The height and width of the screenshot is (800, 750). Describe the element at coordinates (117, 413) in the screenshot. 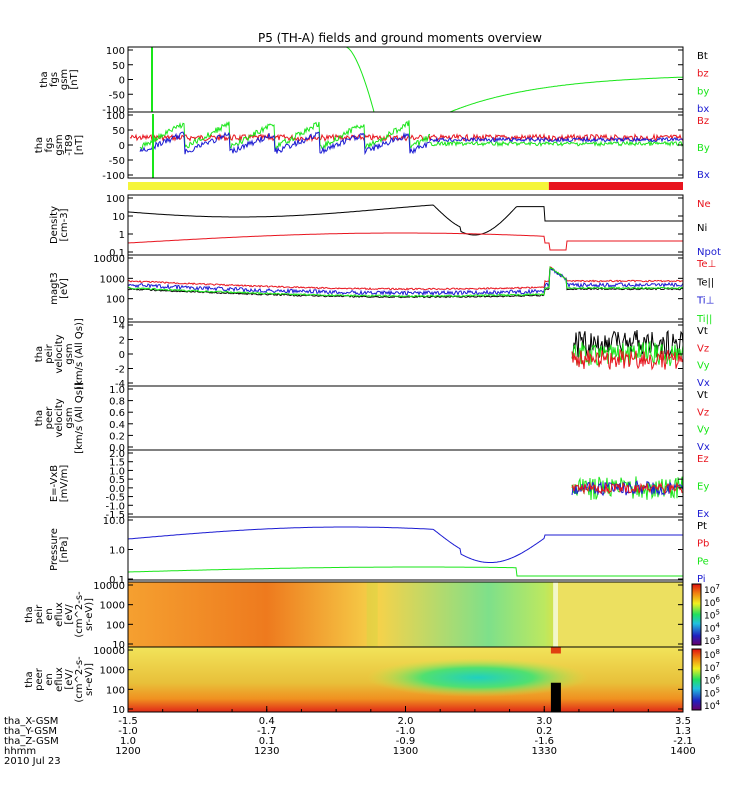

I see `y-tick-label: 0.6` at that location.